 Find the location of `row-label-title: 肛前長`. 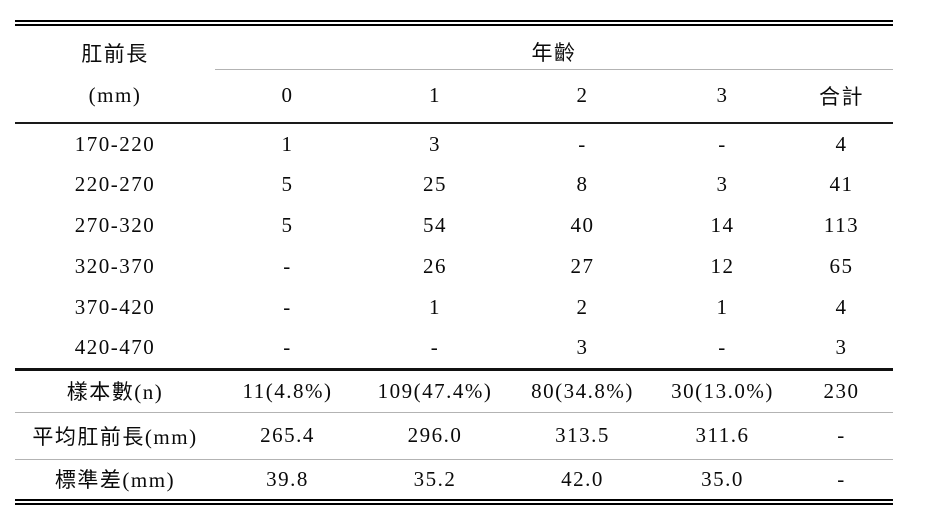

row-label-title: 肛前長 is located at coordinates (115, 53).